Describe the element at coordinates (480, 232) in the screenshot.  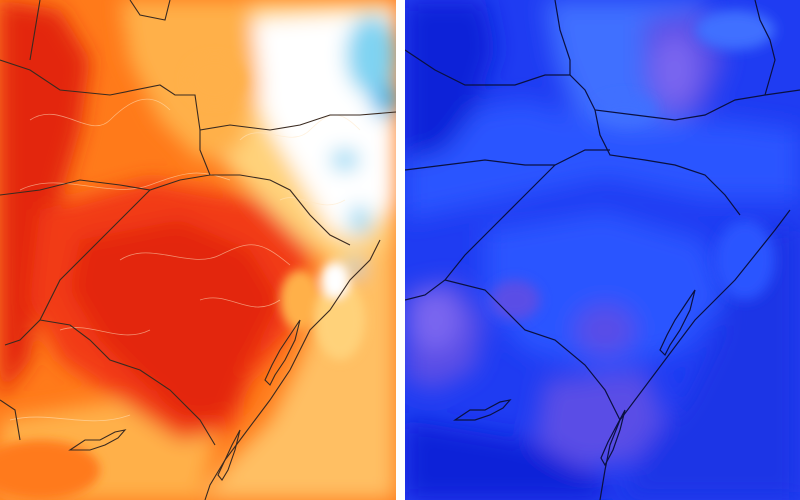
I see `cold-border-uruguay-river` at that location.